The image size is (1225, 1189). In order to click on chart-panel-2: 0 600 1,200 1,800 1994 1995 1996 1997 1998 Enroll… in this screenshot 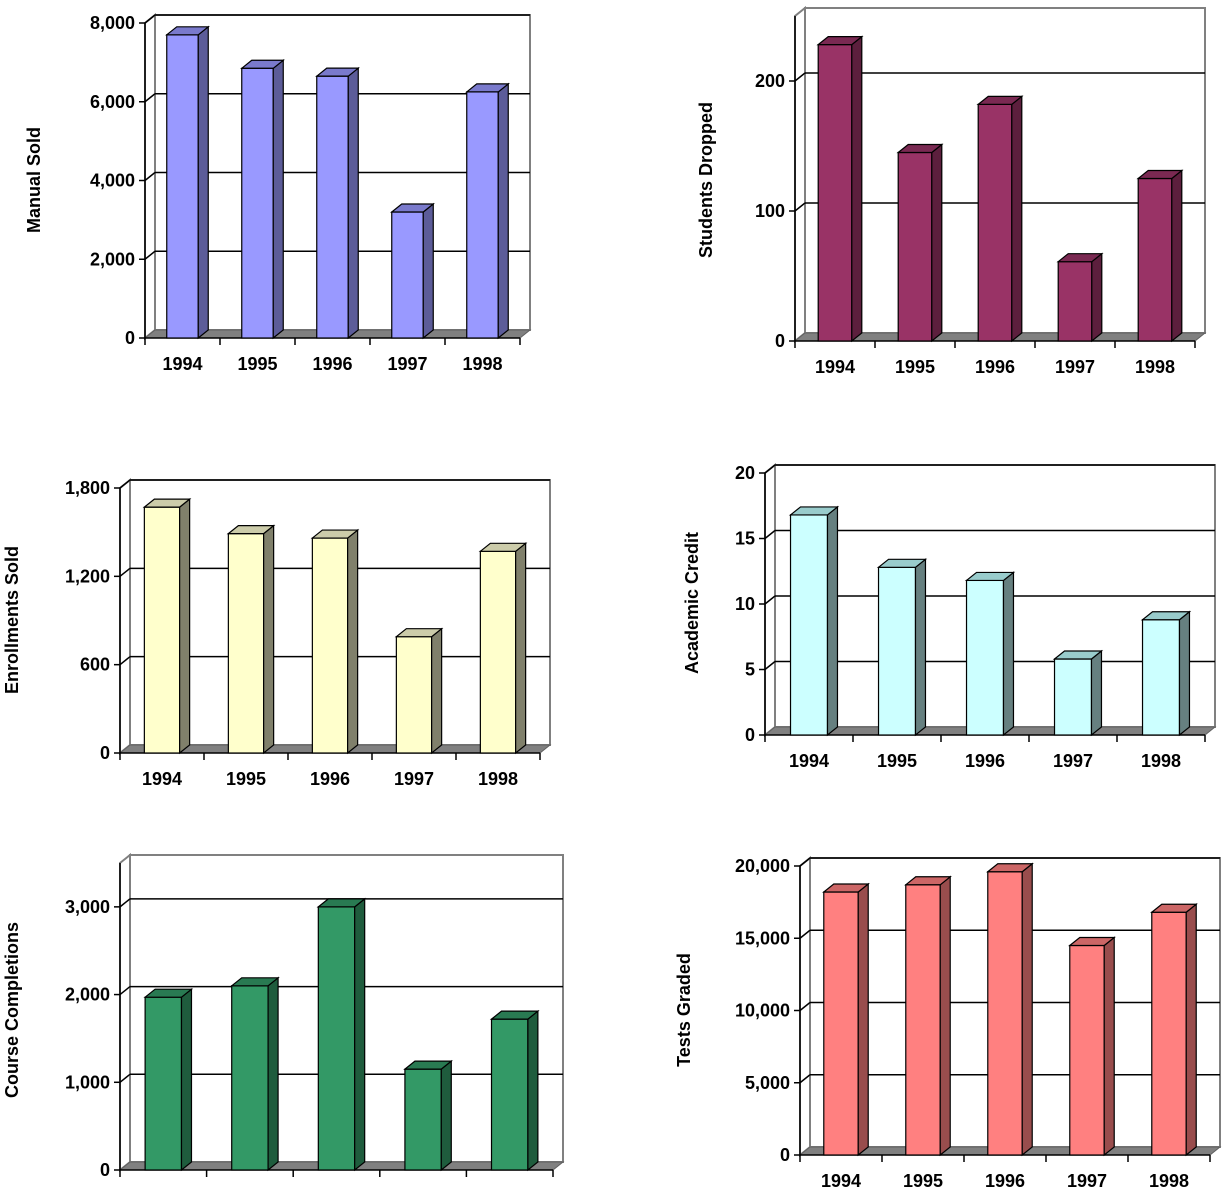, I will do `click(277, 633)`.